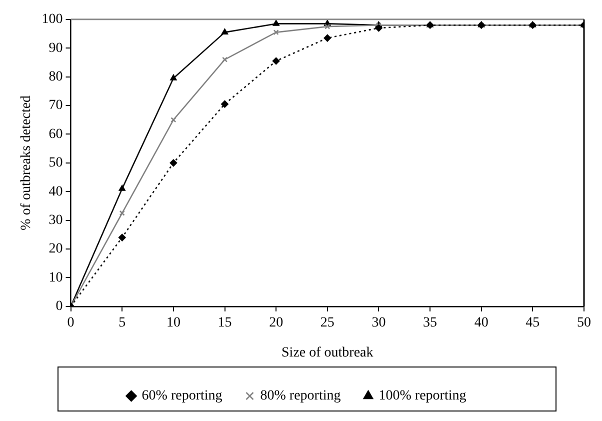  What do you see at coordinates (481, 322) in the screenshot?
I see `x-tick-label: 40` at bounding box center [481, 322].